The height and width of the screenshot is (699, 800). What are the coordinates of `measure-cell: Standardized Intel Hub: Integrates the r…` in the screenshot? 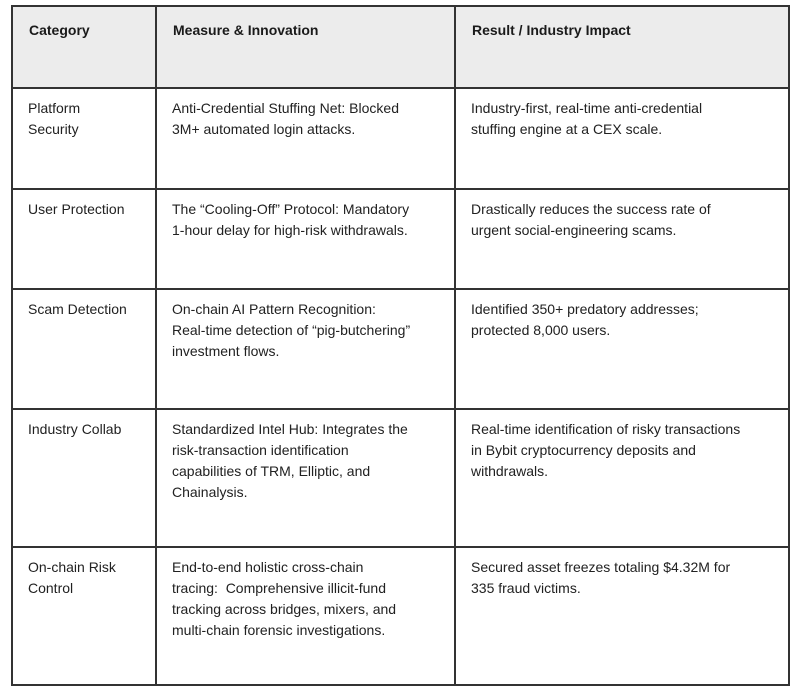 It's located at (305, 478).